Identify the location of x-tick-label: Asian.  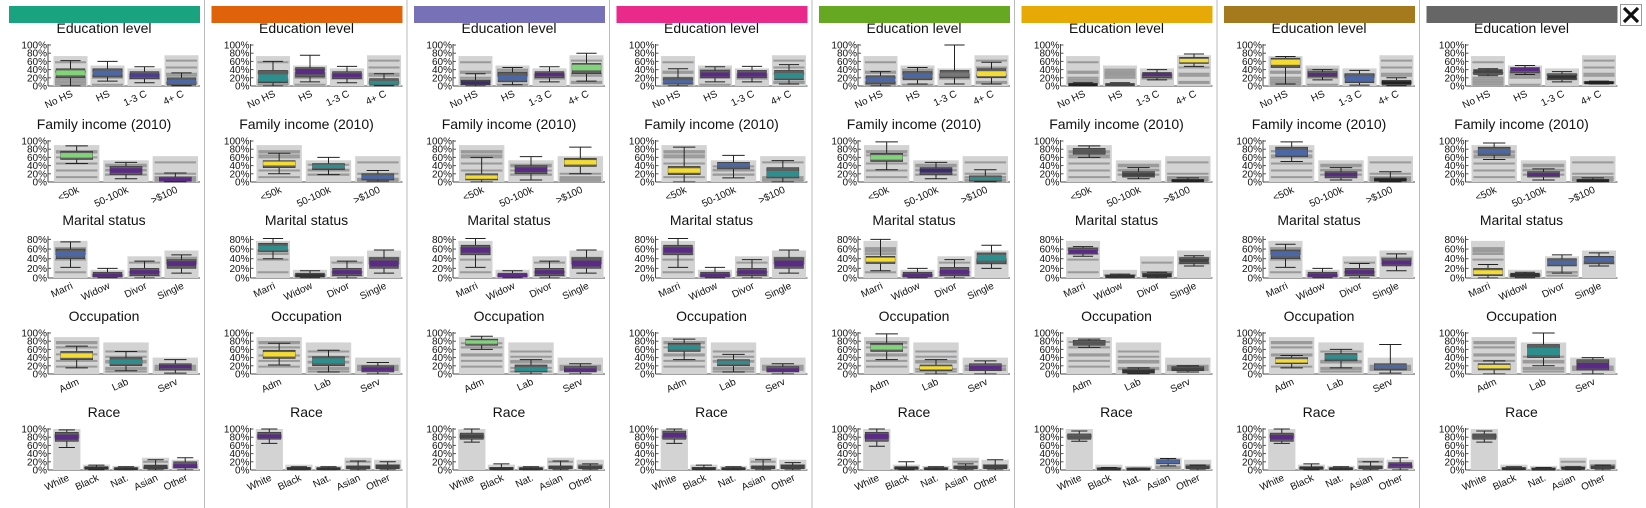
(348, 483).